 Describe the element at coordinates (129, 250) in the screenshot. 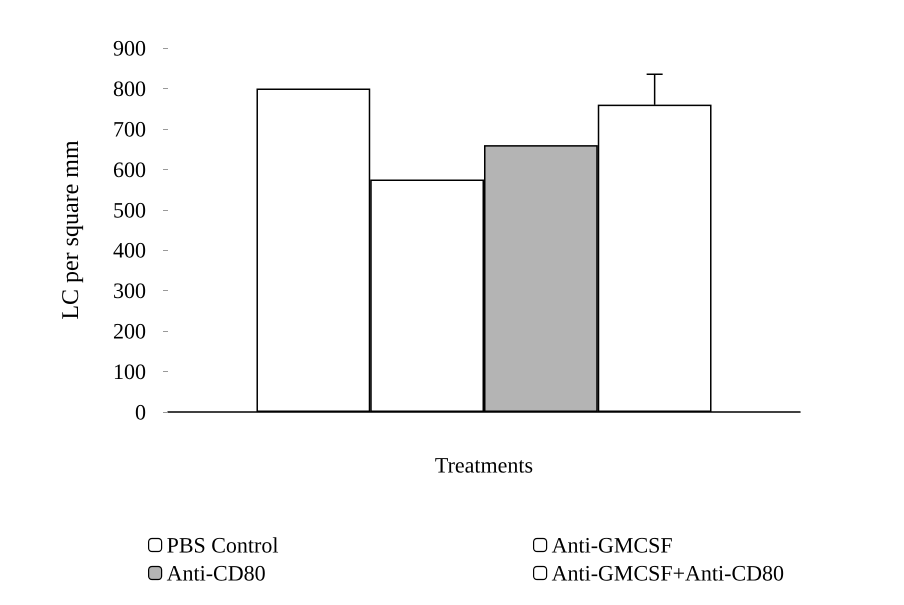

I see `y-tick-label: 400` at that location.